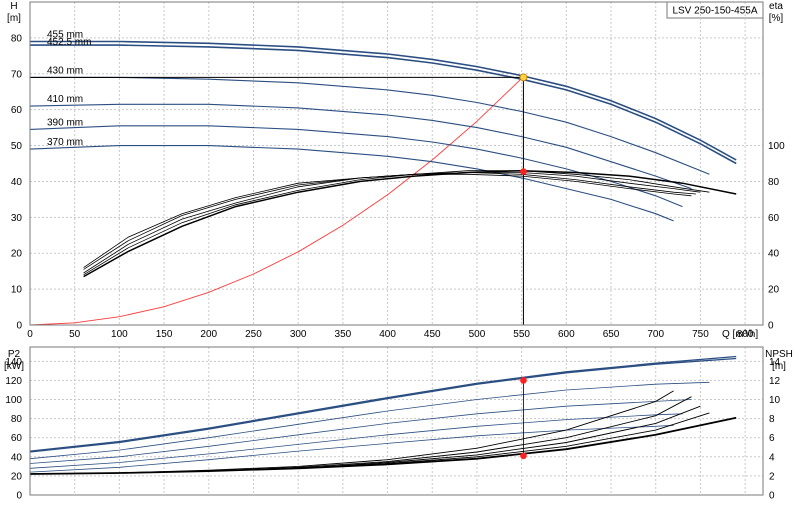 Image resolution: width=800 pixels, height=520 pixels. Describe the element at coordinates (13, 6) in the screenshot. I see `head-axis-label: H` at that location.